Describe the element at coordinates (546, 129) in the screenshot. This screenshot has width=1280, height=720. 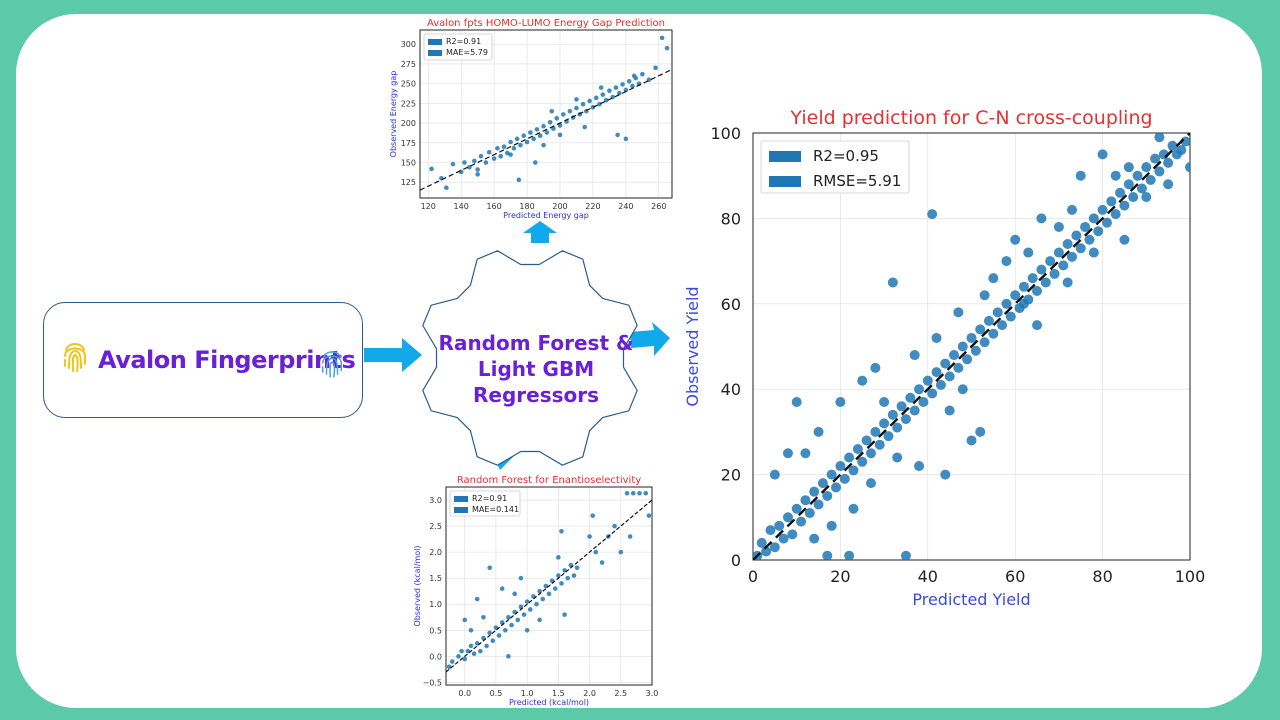
I see `chart0-fit-line` at that location.